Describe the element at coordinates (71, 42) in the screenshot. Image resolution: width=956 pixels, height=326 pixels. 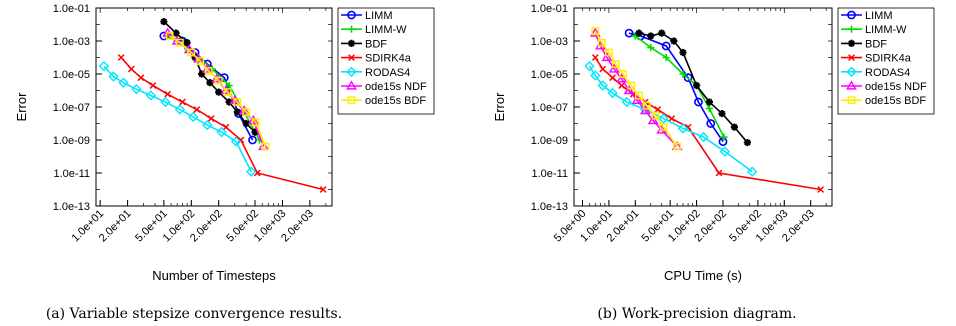
I see `y-tick-label: 1.0e-03` at that location.